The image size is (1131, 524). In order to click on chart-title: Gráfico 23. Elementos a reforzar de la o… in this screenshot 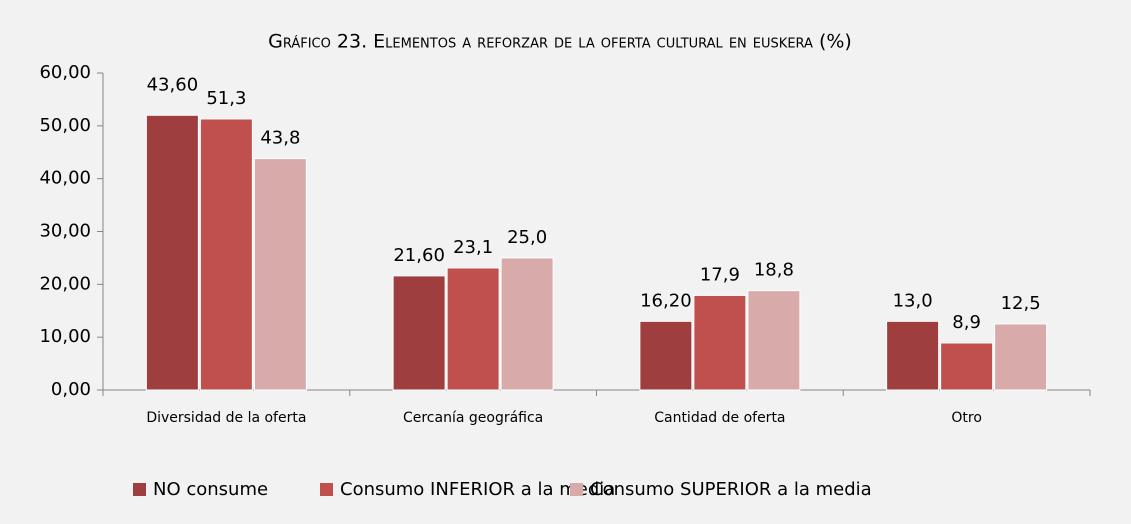, I will do `click(560, 42)`.